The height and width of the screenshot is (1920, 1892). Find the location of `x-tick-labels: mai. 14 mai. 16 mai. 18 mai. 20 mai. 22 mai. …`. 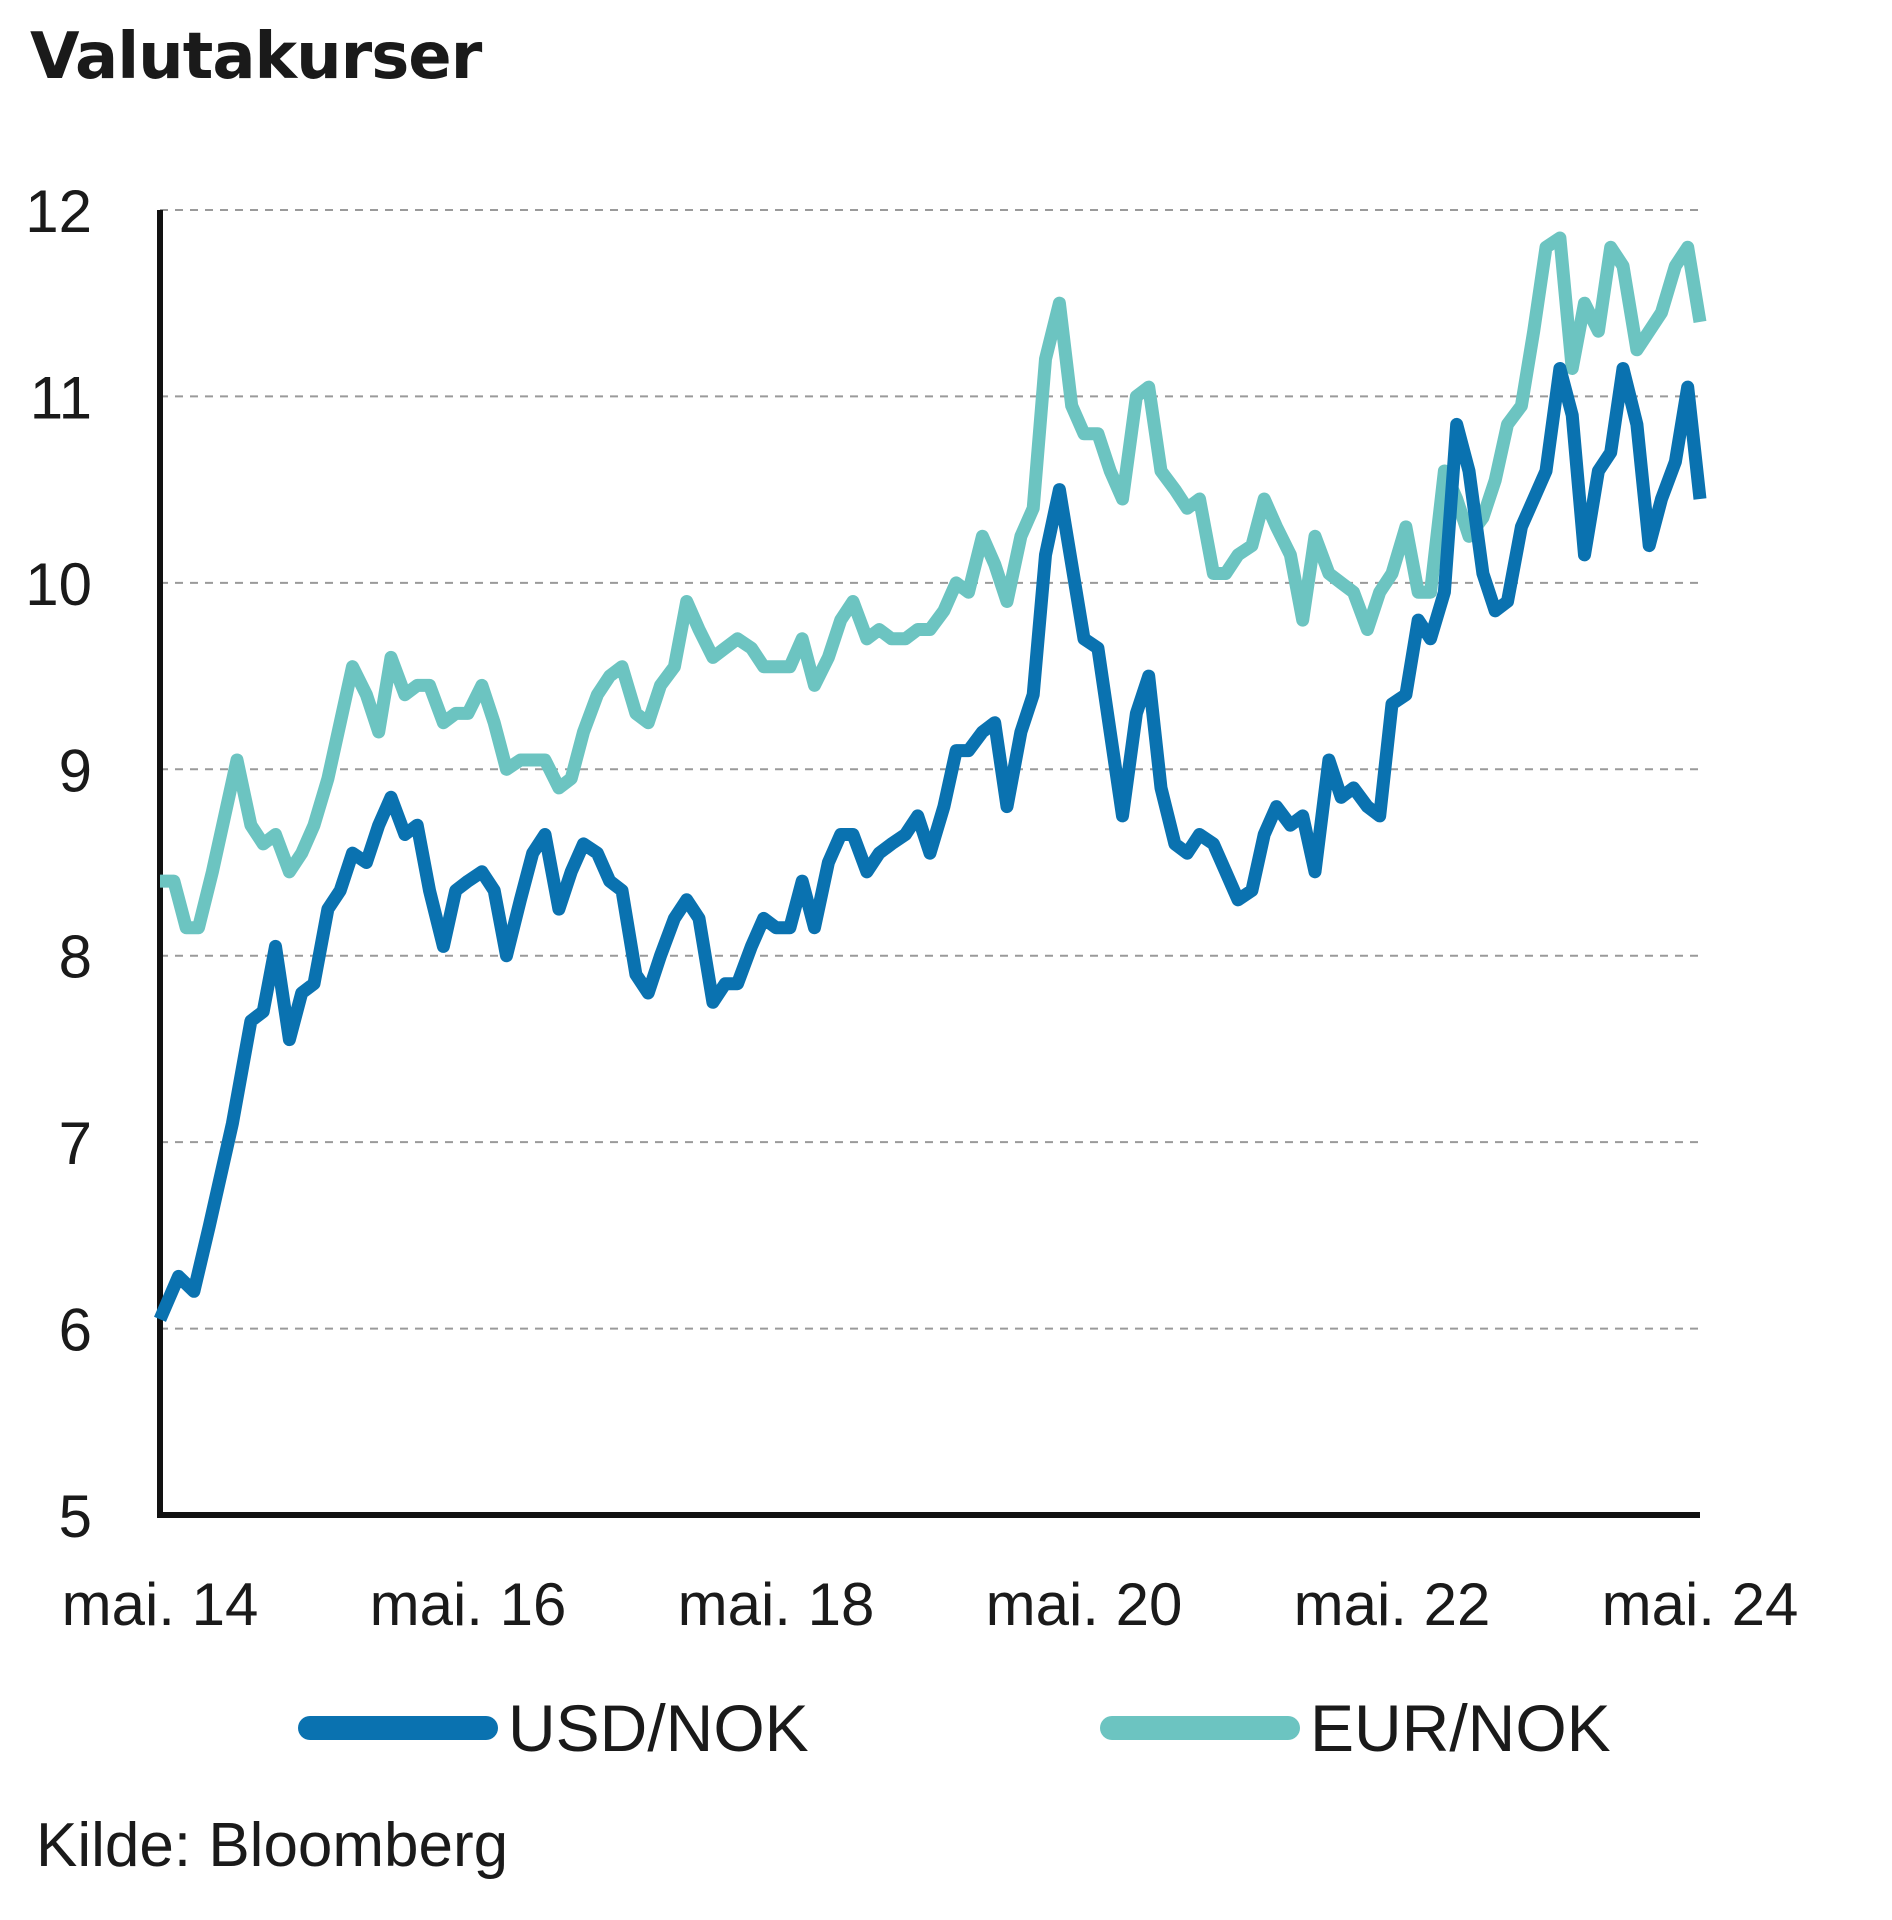

x-tick-labels: mai. 14 mai. 16 mai. 18 mai. 20 mai. 22 mai. … is located at coordinates (930, 1604).